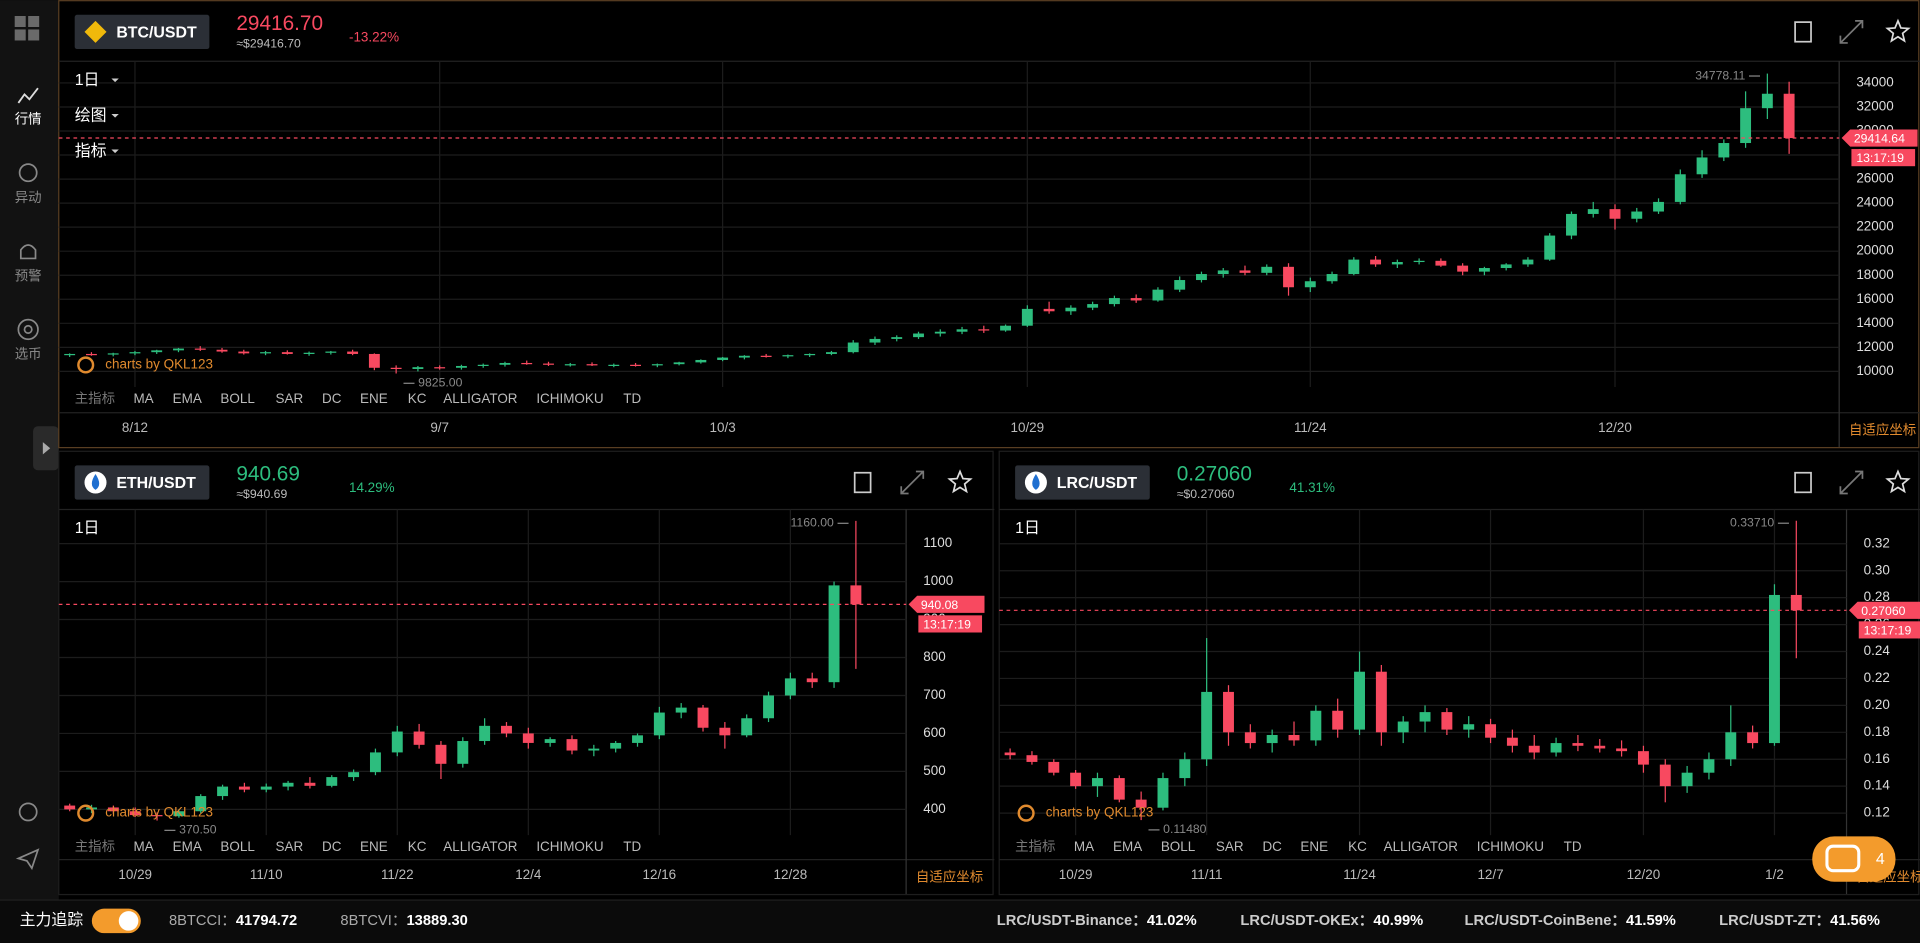 Image resolution: width=1920 pixels, height=943 pixels. Describe the element at coordinates (934, 770) in the screenshot. I see `y-tick-label: 500` at that location.